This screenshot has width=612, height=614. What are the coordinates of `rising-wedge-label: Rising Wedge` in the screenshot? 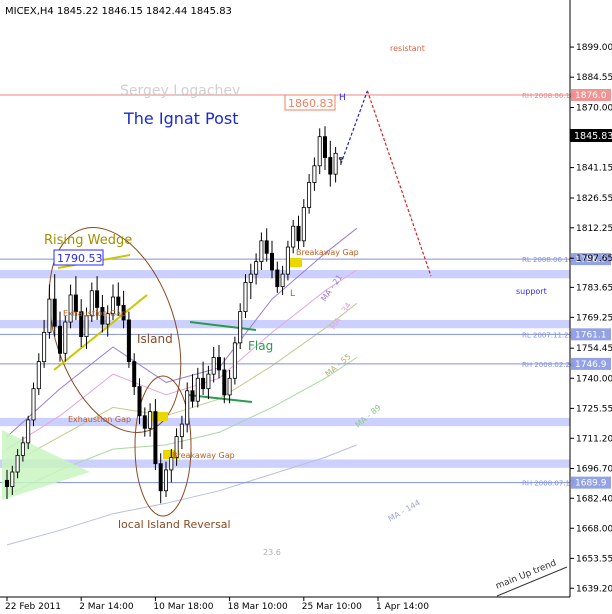 It's located at (88, 240).